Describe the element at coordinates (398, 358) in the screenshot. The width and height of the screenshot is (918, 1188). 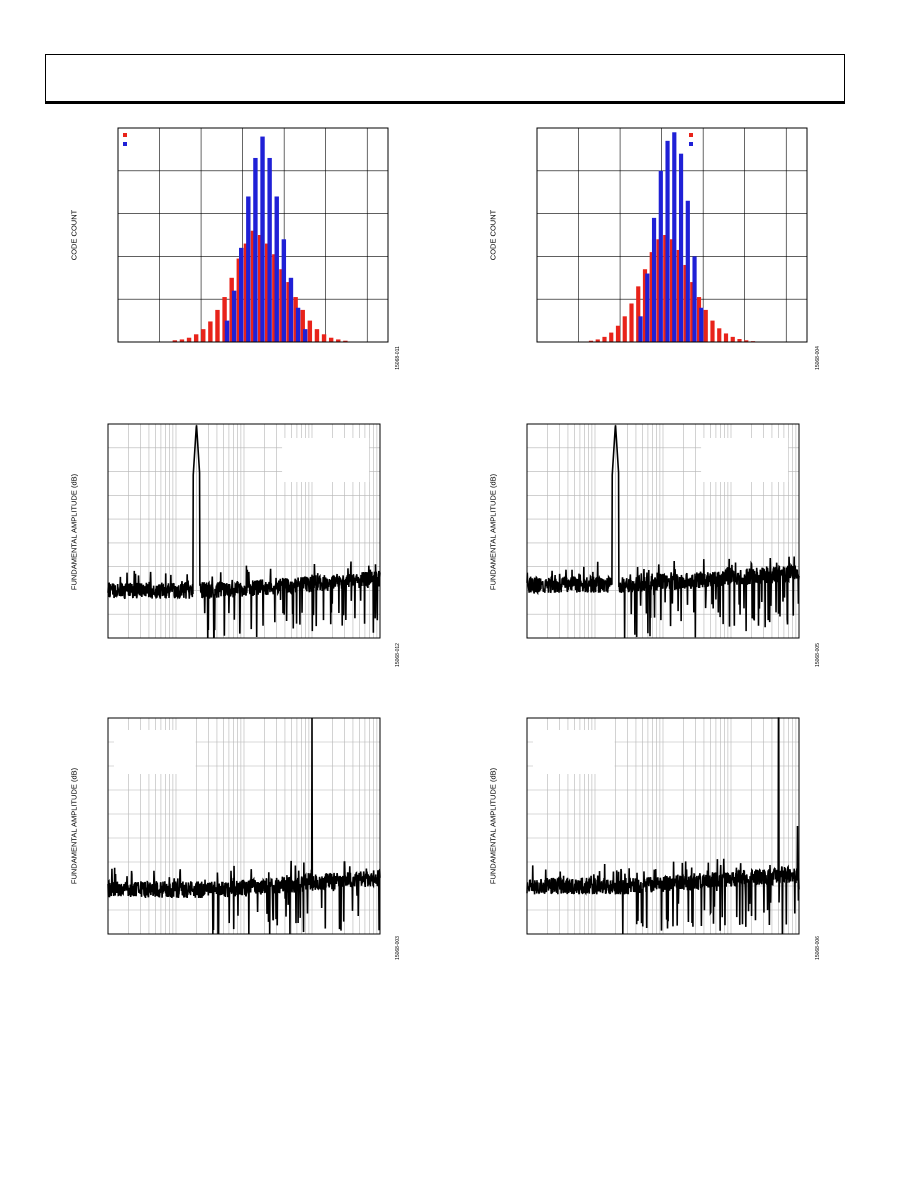
I see `figure-id: 15068-011` at that location.